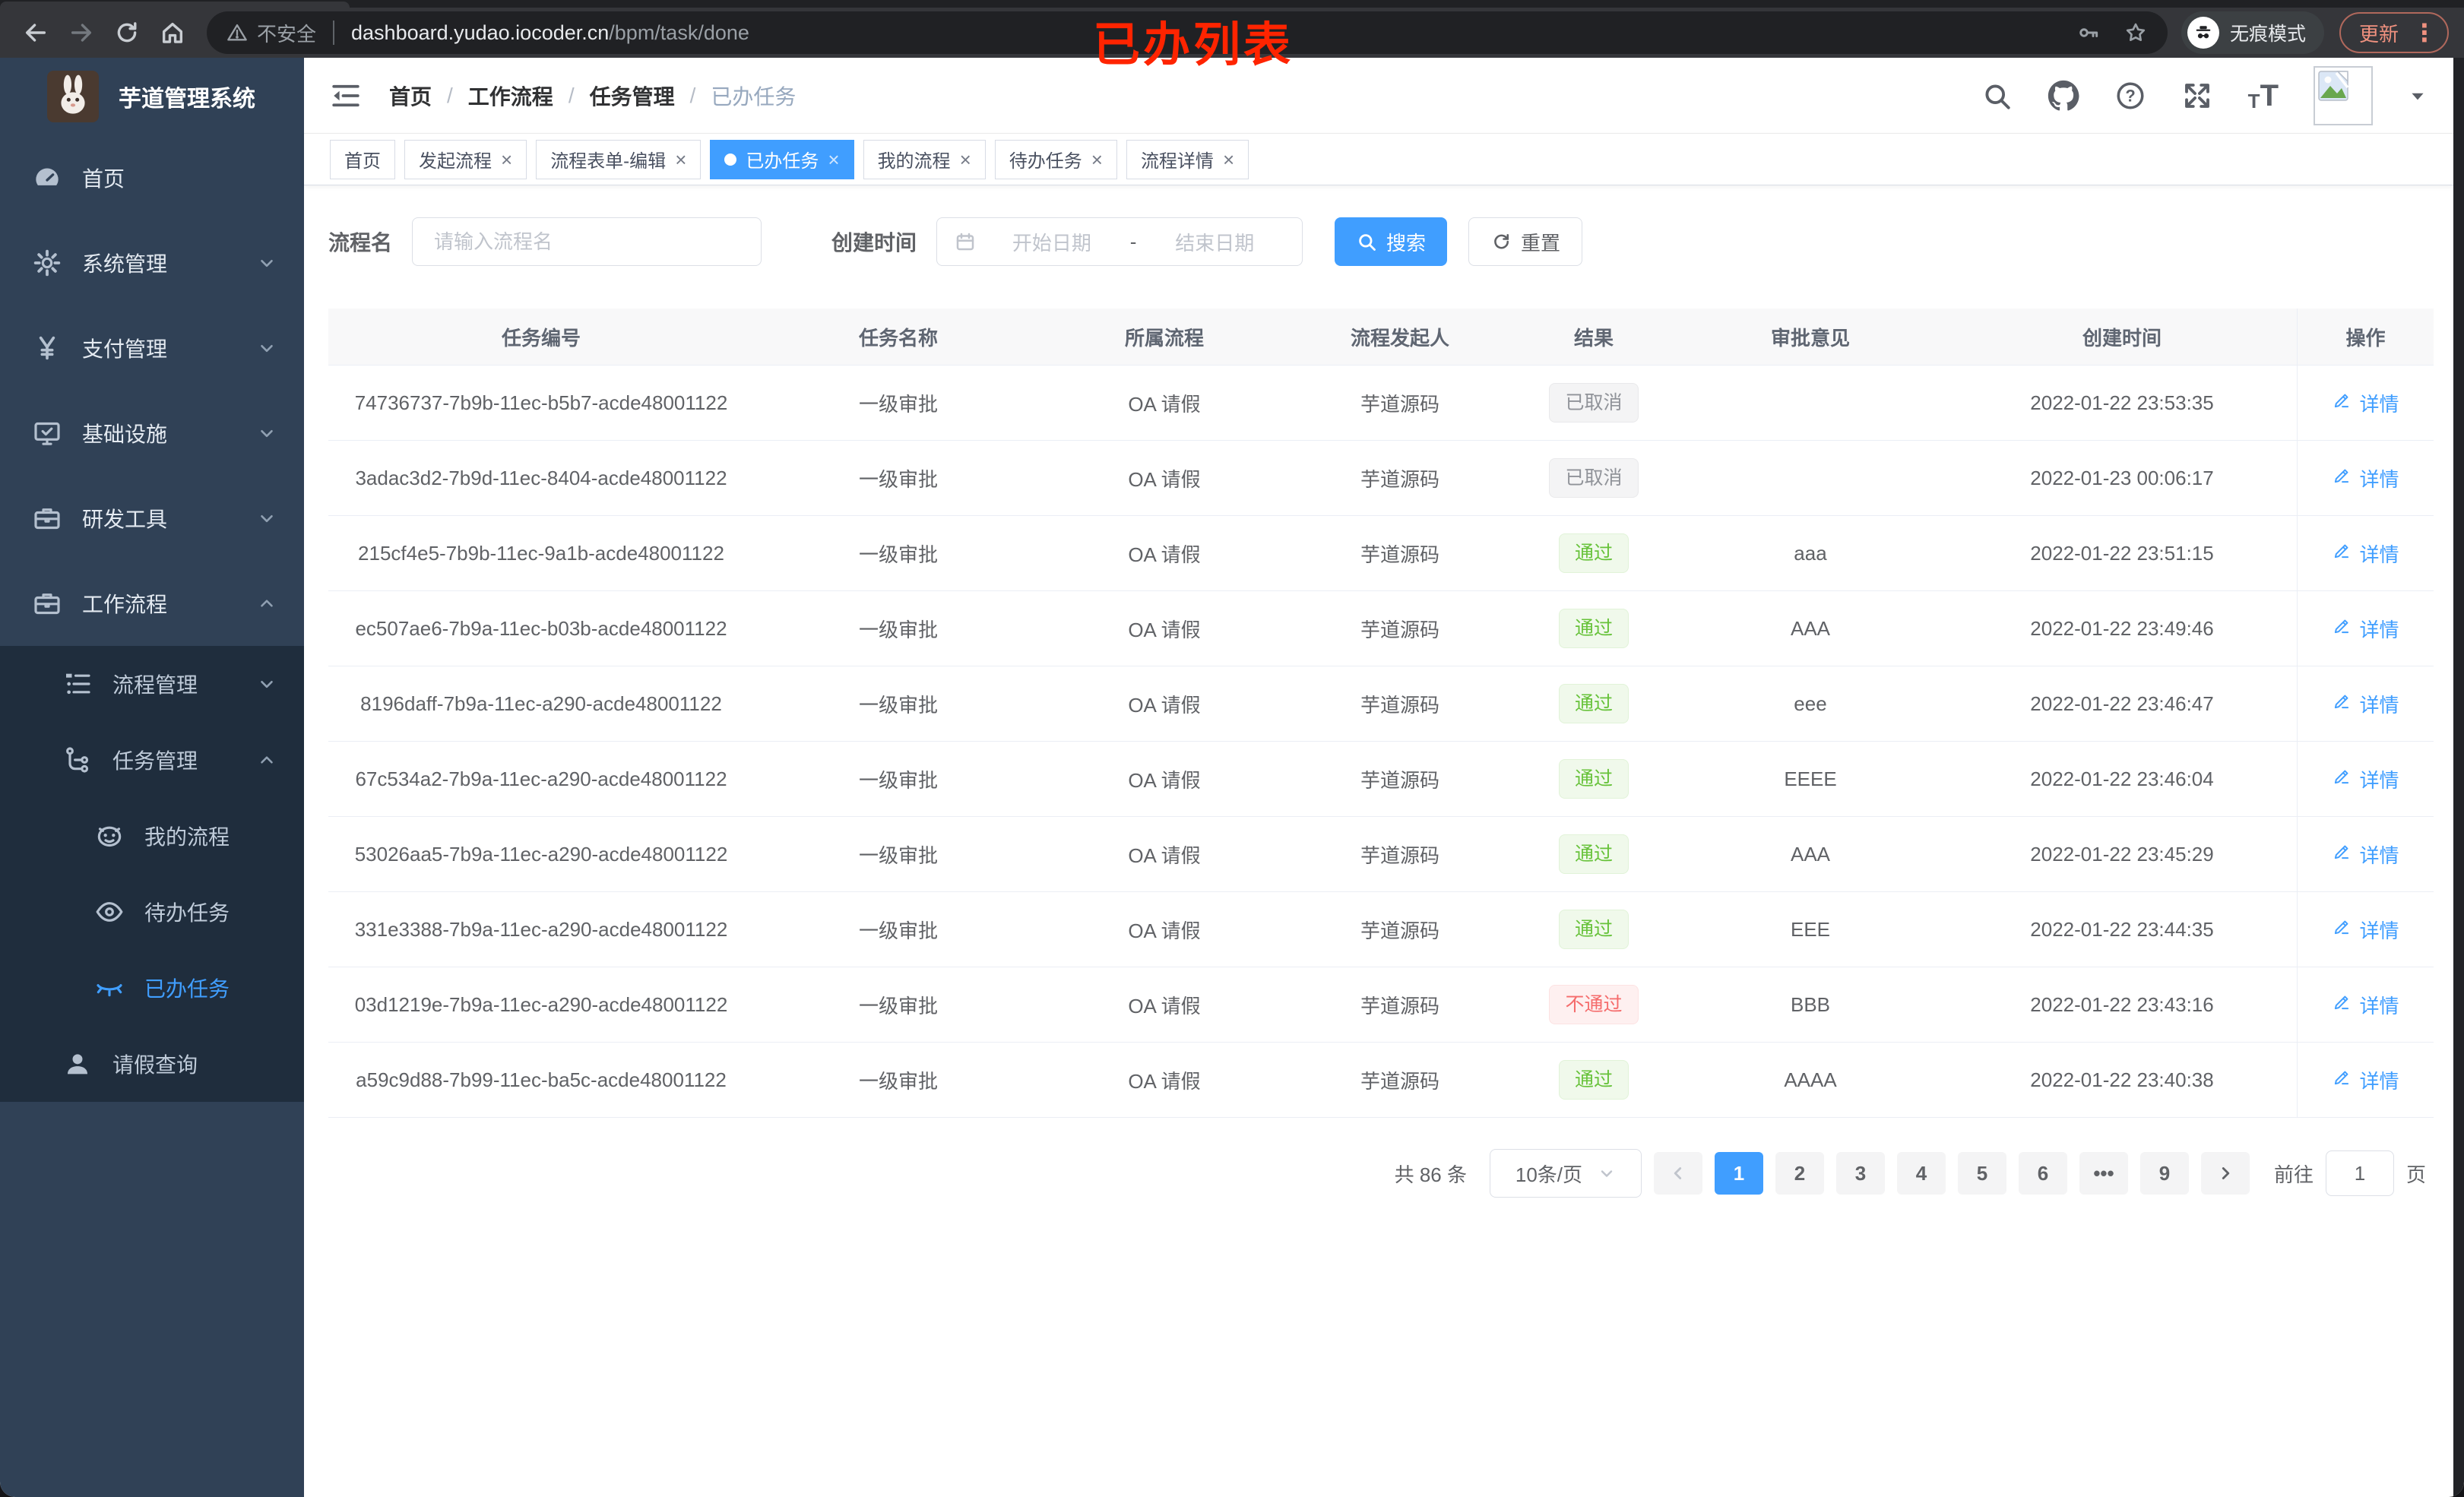 This screenshot has height=1497, width=2464. Describe the element at coordinates (152, 177) in the screenshot. I see `sidebar-item-homepage: 首页` at that location.